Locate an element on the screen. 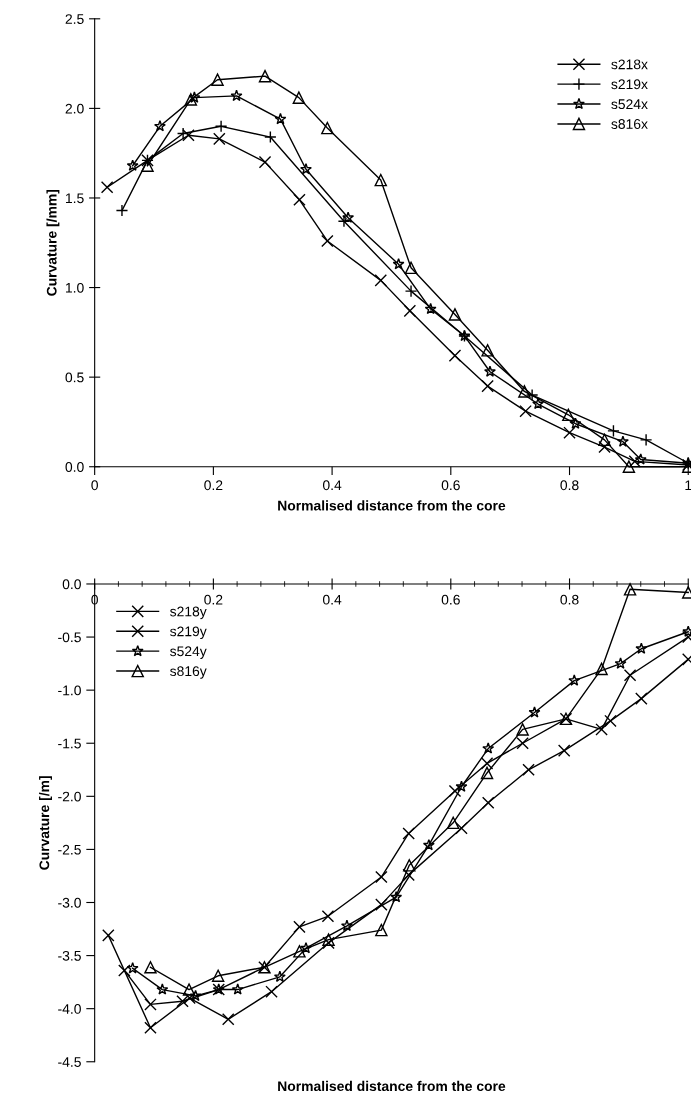 The width and height of the screenshot is (691, 1106). y-tick-label: 1.5 is located at coordinates (75, 198).